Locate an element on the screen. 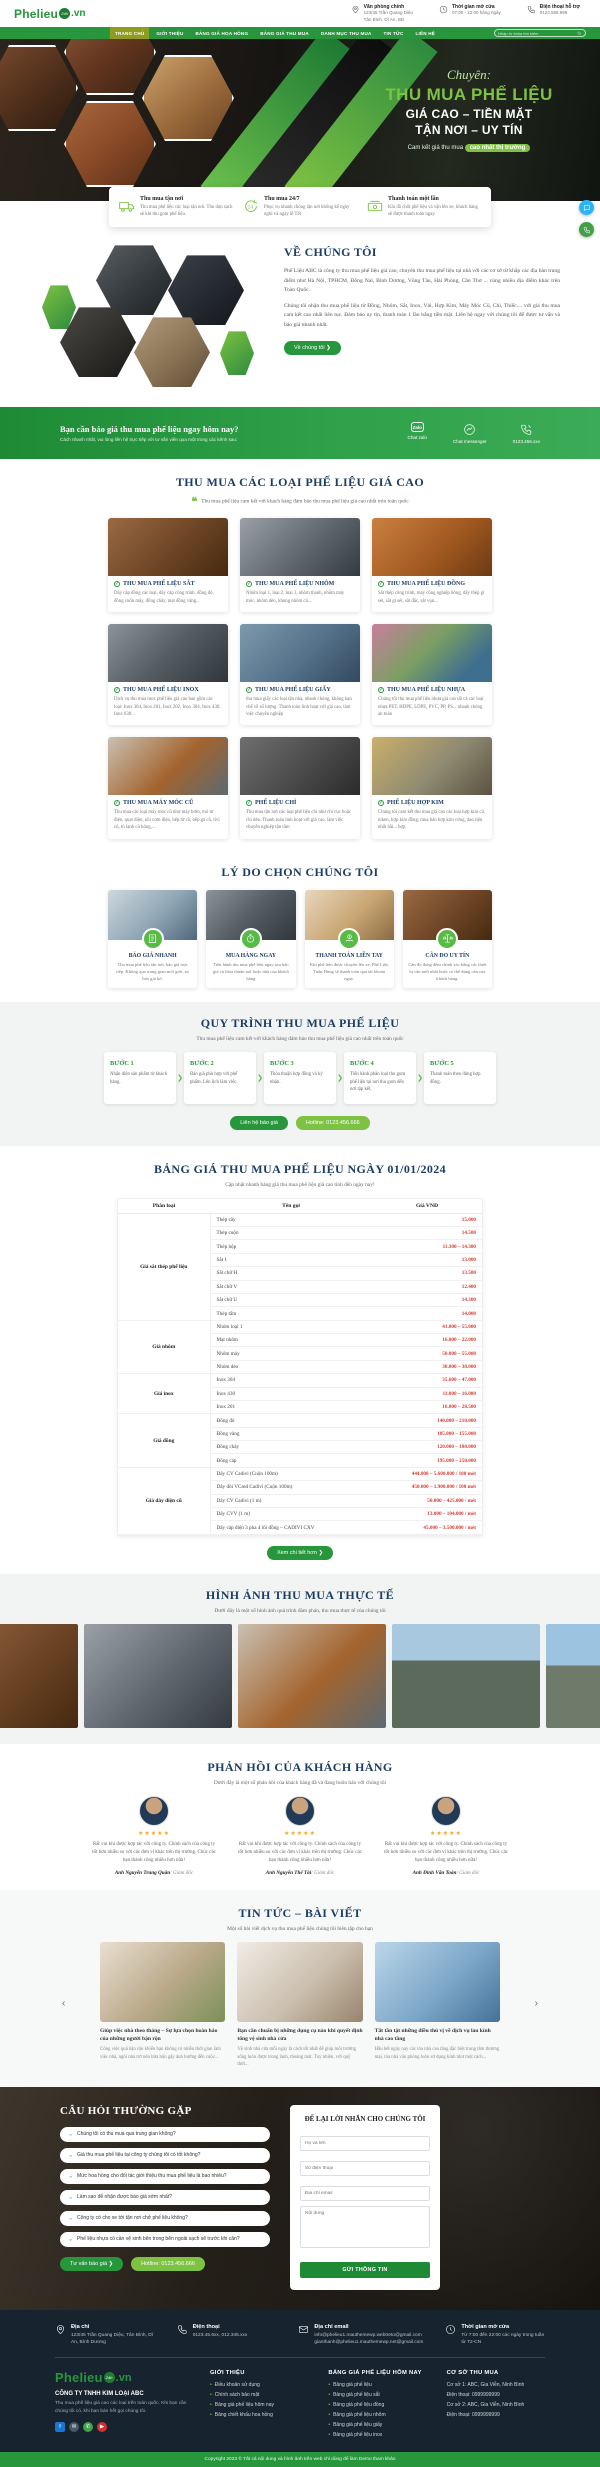  footer-contact-label: Điện thoại is located at coordinates (206, 2326).